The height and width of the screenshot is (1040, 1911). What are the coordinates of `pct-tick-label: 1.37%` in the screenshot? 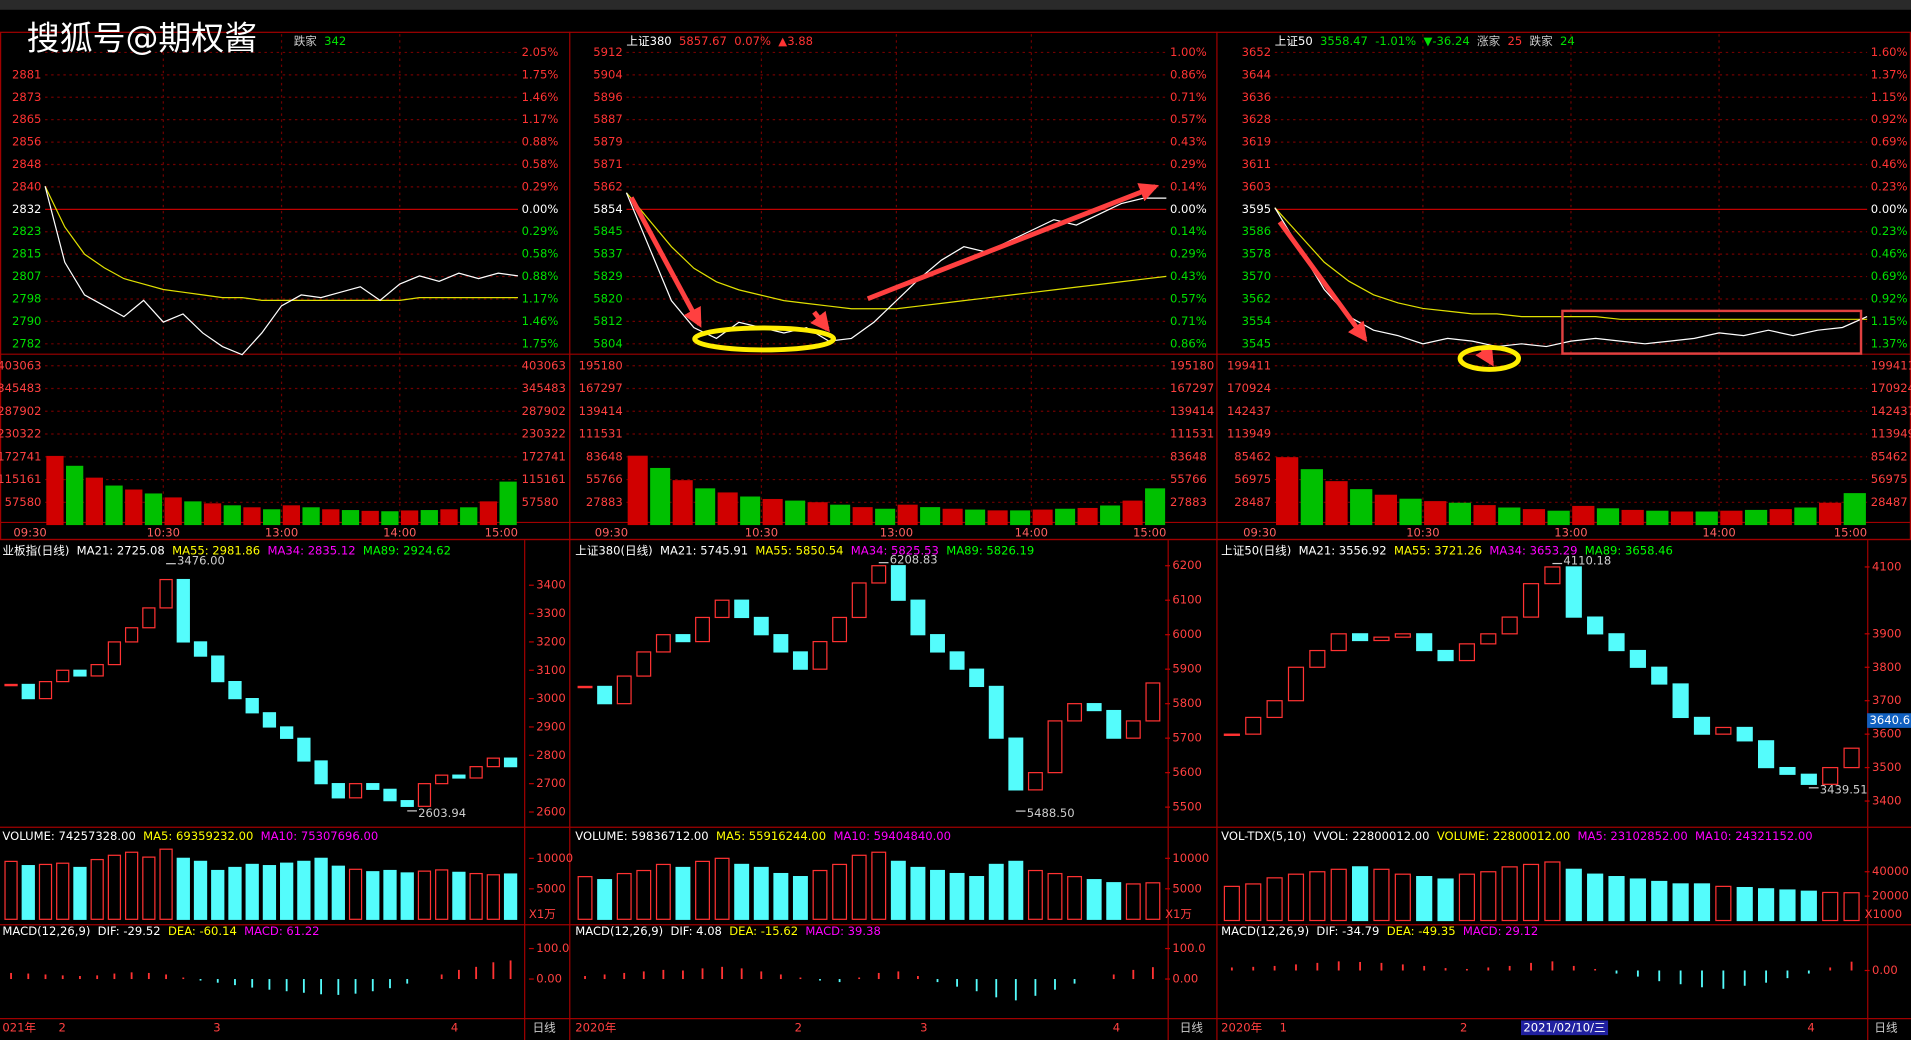 It's located at (1889, 74).